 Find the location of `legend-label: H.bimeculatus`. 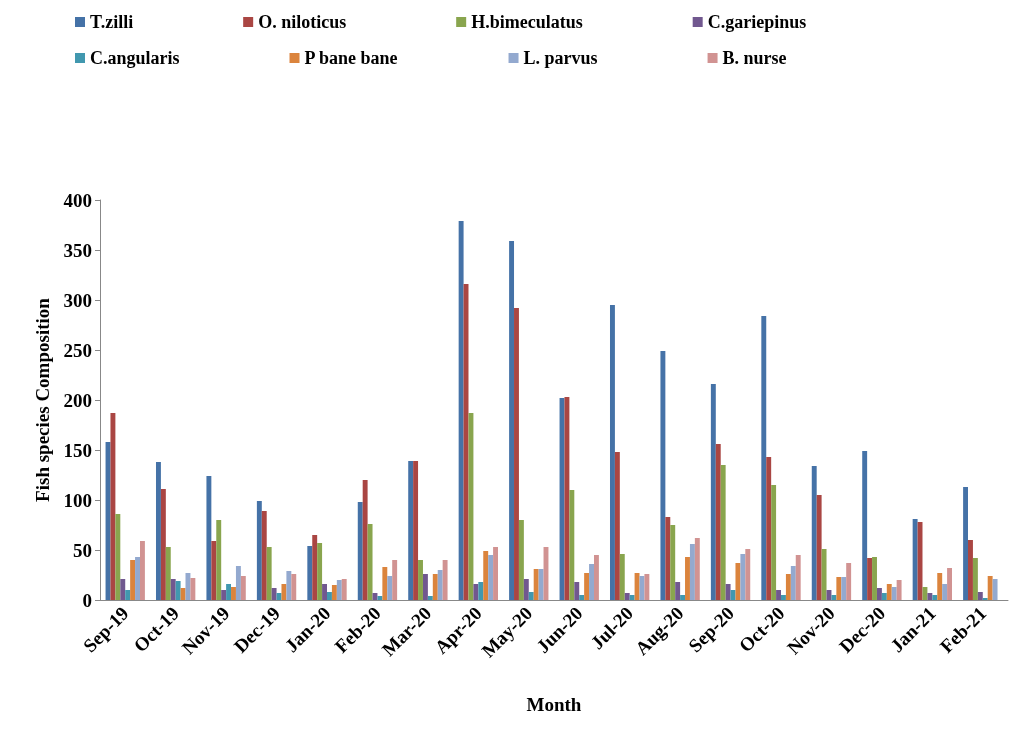

legend-label: H.bimeculatus is located at coordinates (527, 22).